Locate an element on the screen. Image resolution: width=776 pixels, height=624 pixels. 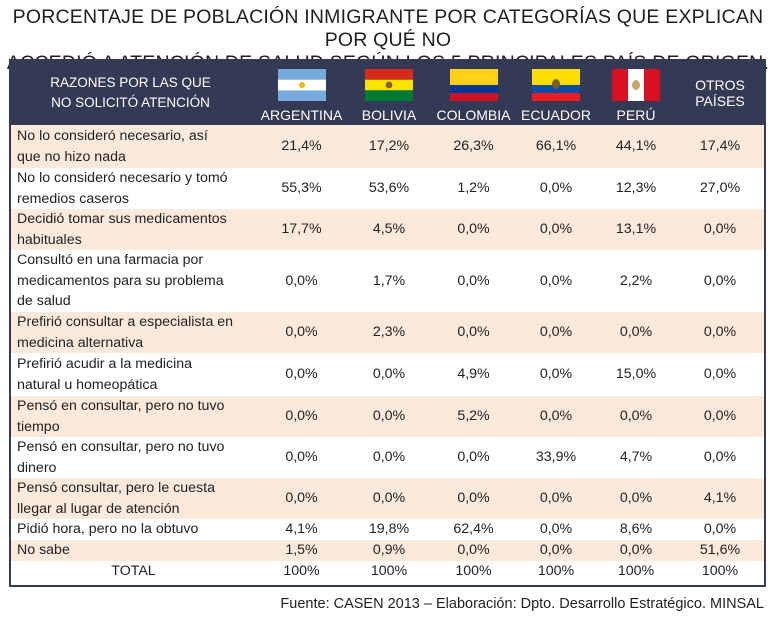
row-label-line: que no hizo nada is located at coordinates (71, 156).